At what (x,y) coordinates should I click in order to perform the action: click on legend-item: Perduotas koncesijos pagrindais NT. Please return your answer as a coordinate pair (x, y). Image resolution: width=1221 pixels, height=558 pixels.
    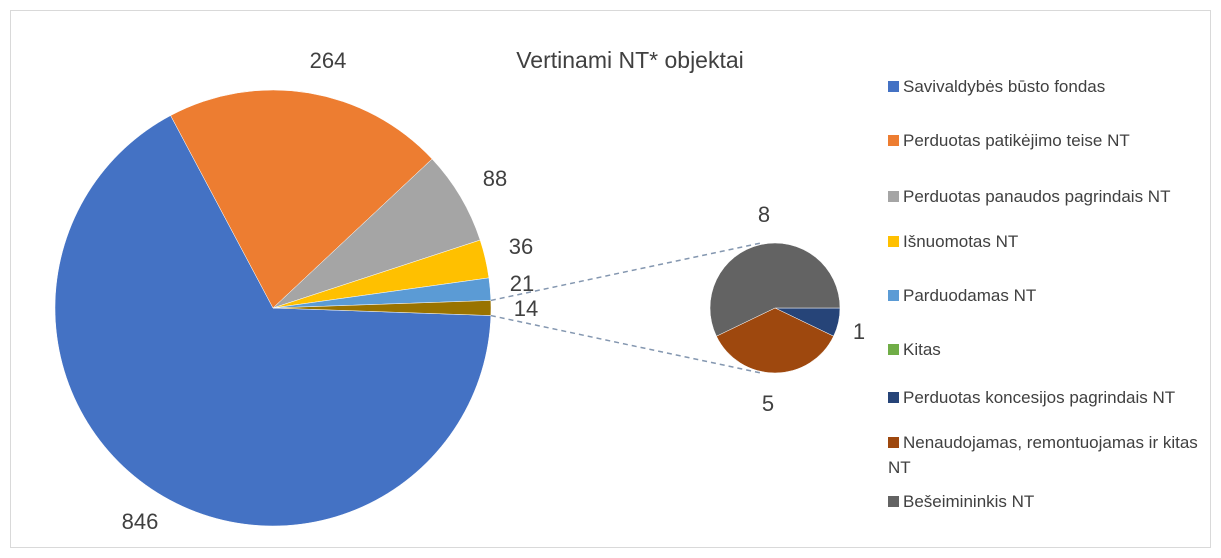
    Looking at the image, I should click on (1053, 397).